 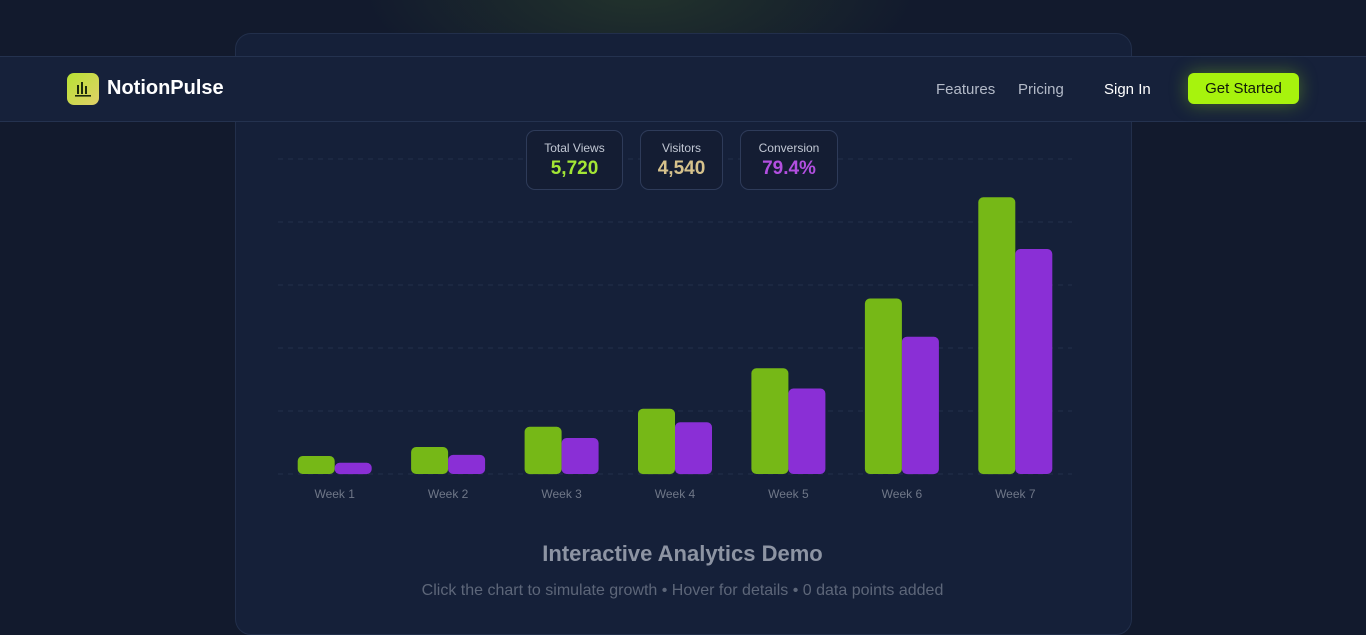 I want to click on stat-label: Visitors, so click(x=681, y=148).